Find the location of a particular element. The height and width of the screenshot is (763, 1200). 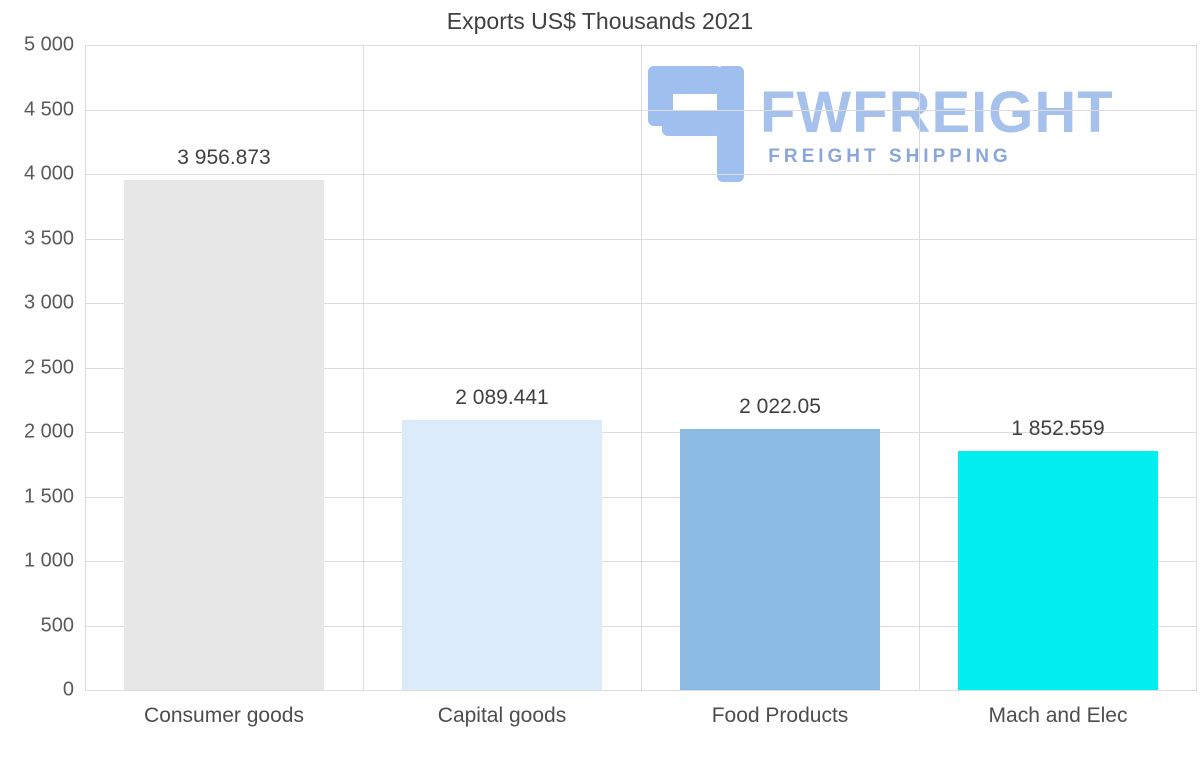

y-tick-label: 4 000 is located at coordinates (48, 173).